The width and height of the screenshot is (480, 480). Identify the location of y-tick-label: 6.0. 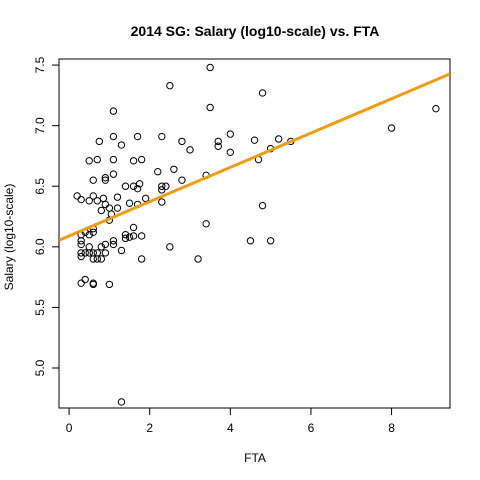
(40, 246).